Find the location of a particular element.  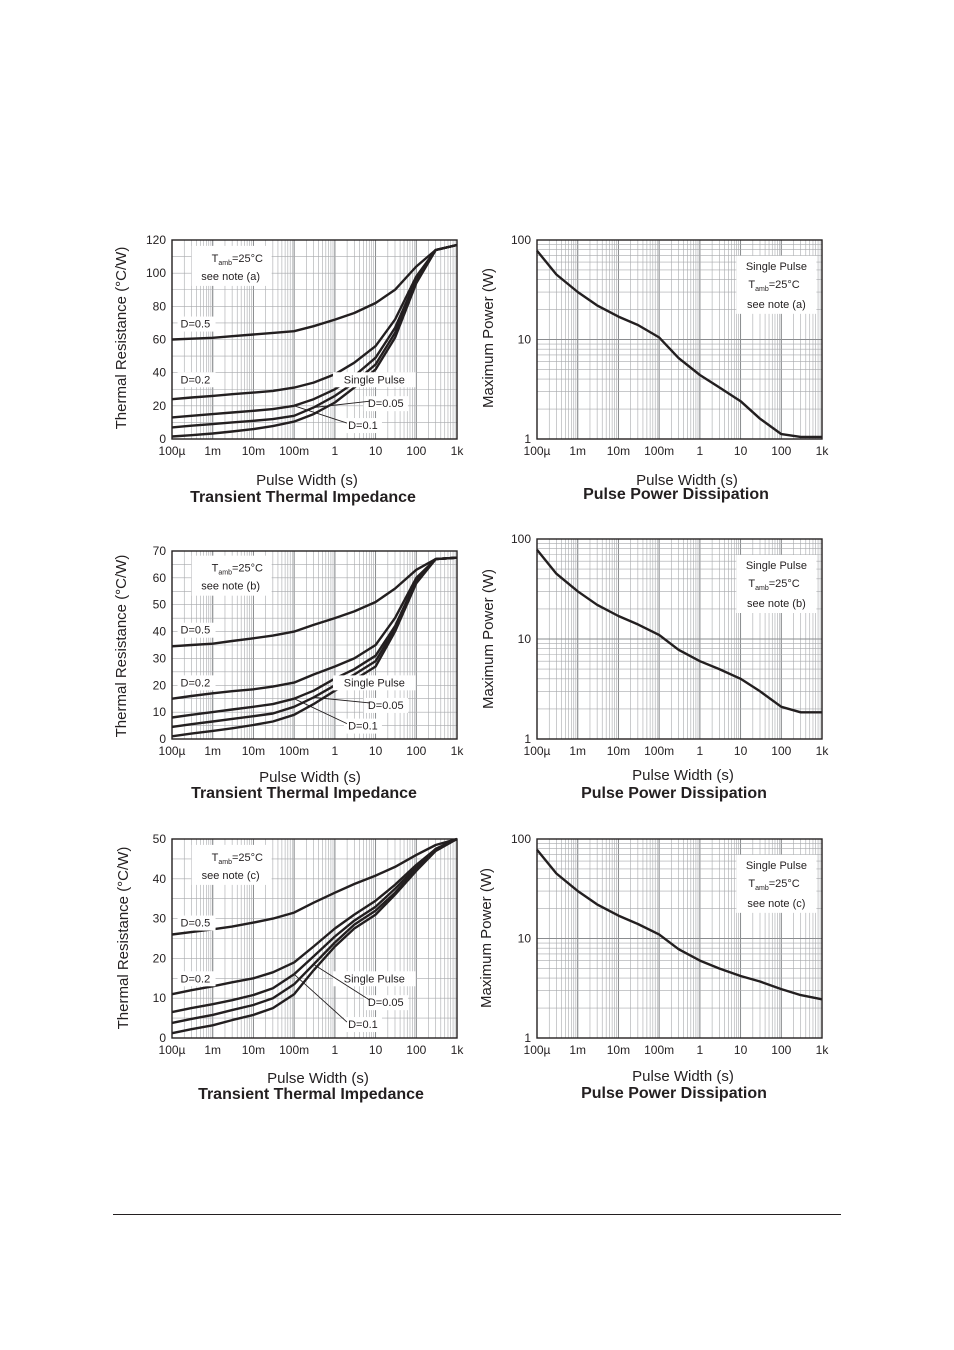

y-tick-label: 80 is located at coordinates (160, 306).